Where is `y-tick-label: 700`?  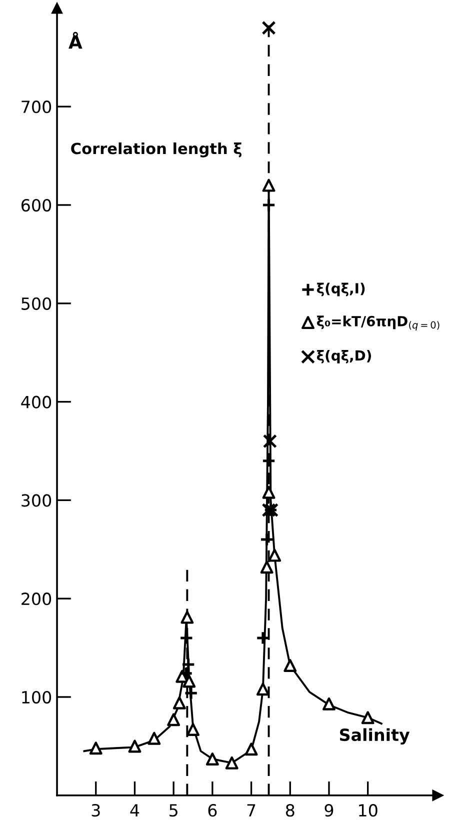 y-tick-label: 700 is located at coordinates (37, 107).